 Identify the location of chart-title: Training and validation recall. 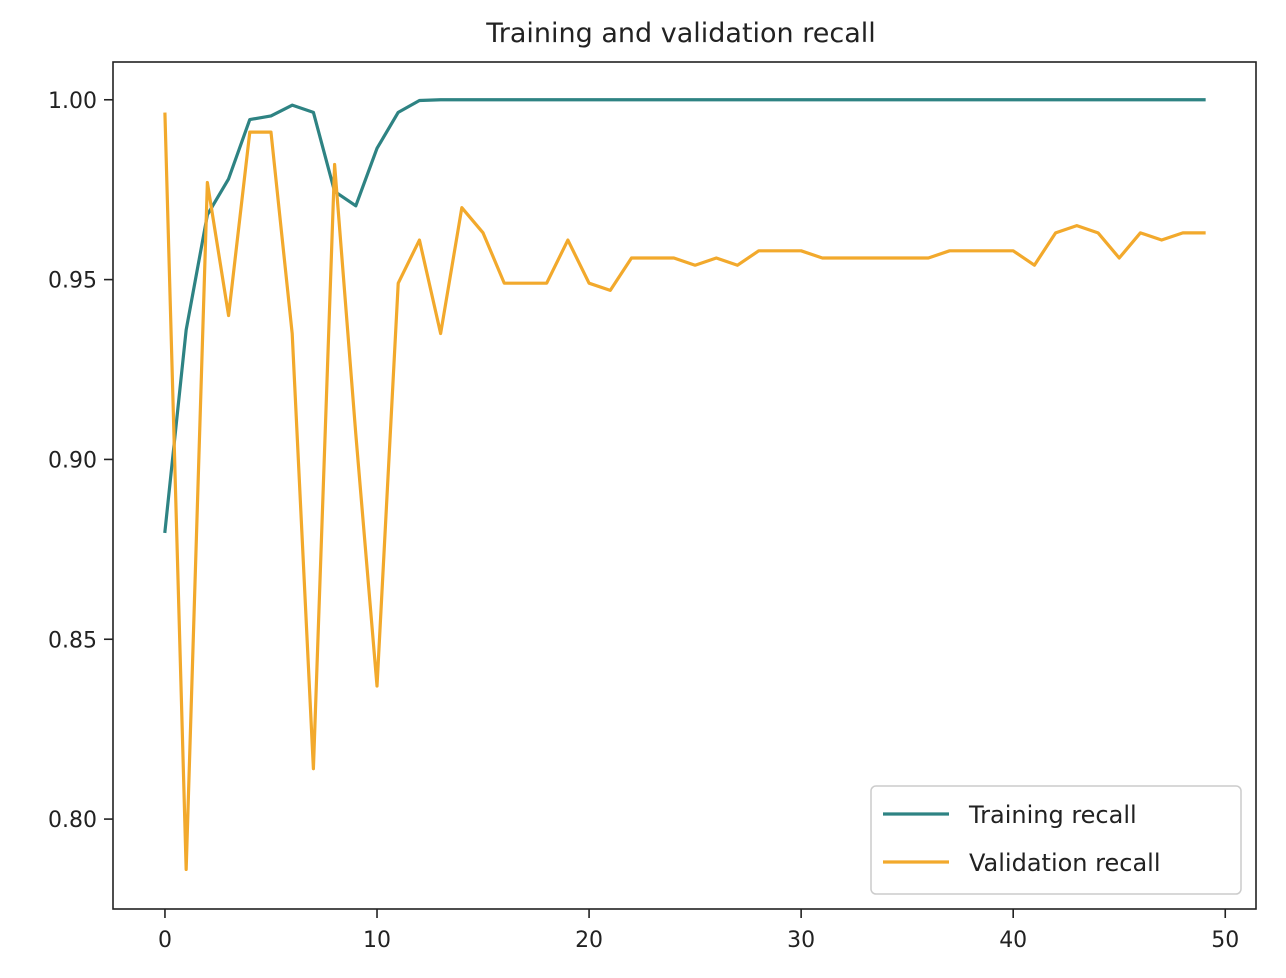
(680, 33).